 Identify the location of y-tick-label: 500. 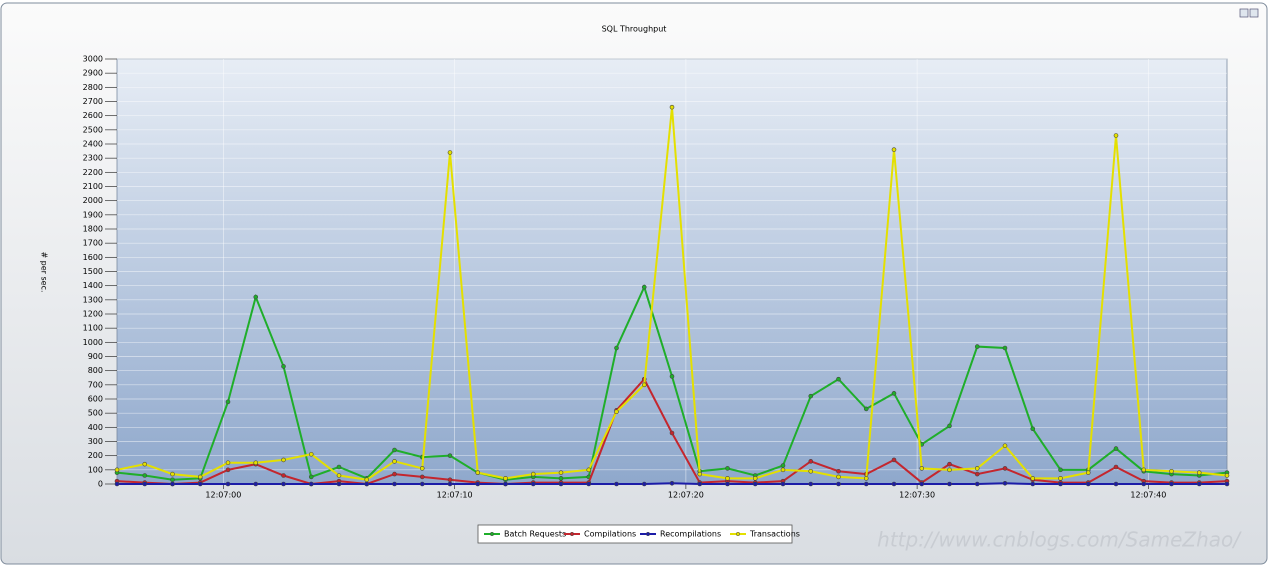
(95, 413).